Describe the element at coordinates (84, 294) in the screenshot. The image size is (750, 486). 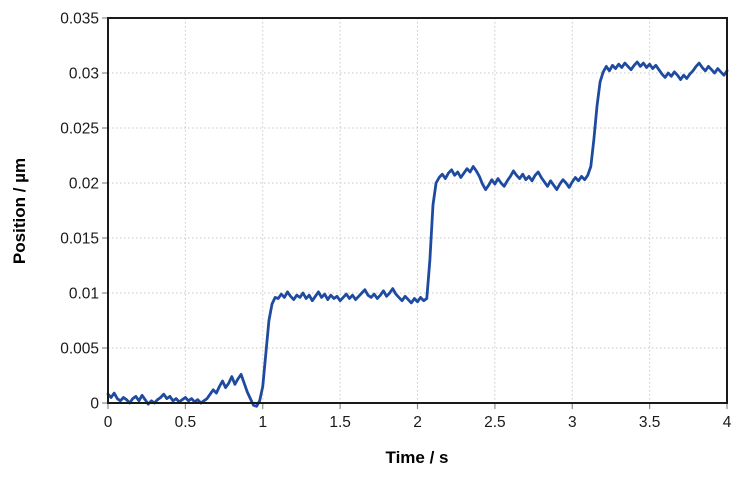
I see `y-tick-label: 0.01` at that location.